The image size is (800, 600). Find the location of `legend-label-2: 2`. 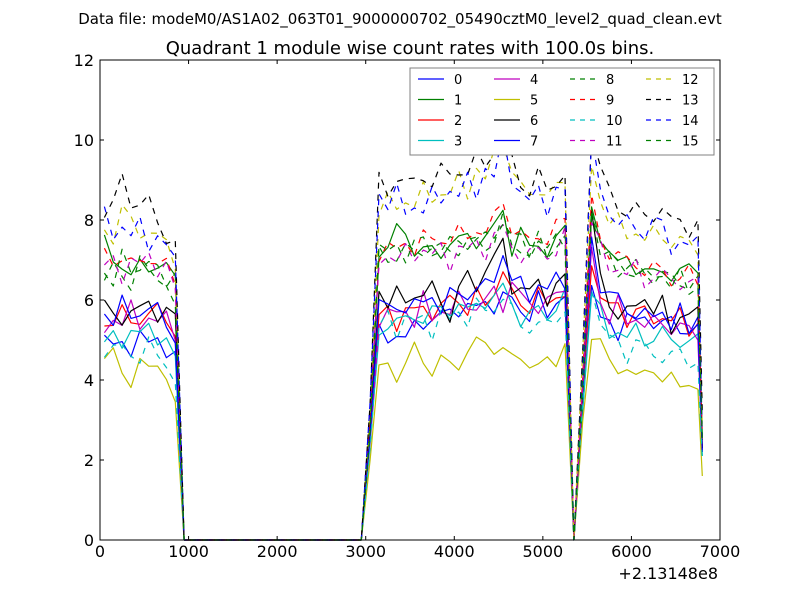

legend-label-2: 2 is located at coordinates (458, 121).